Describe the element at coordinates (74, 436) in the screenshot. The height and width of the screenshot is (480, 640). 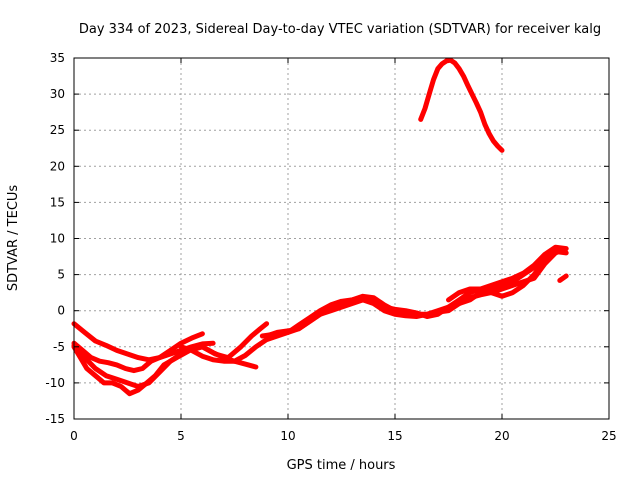
I see `x-tick-label: 0` at that location.